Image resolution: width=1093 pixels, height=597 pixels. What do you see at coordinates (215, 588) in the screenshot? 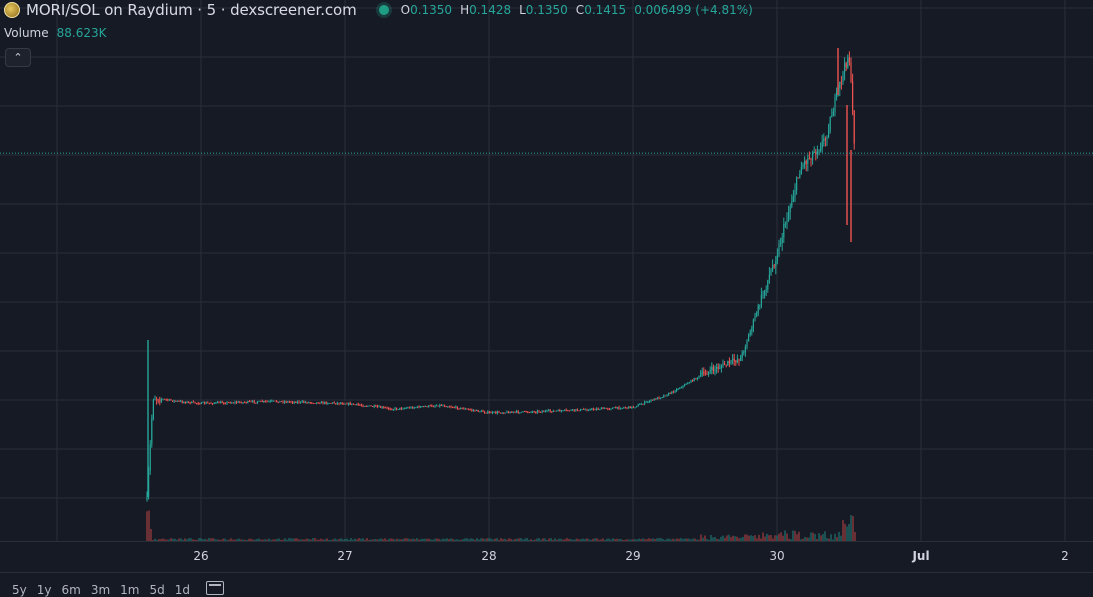
I see `calendar-icon` at bounding box center [215, 588].